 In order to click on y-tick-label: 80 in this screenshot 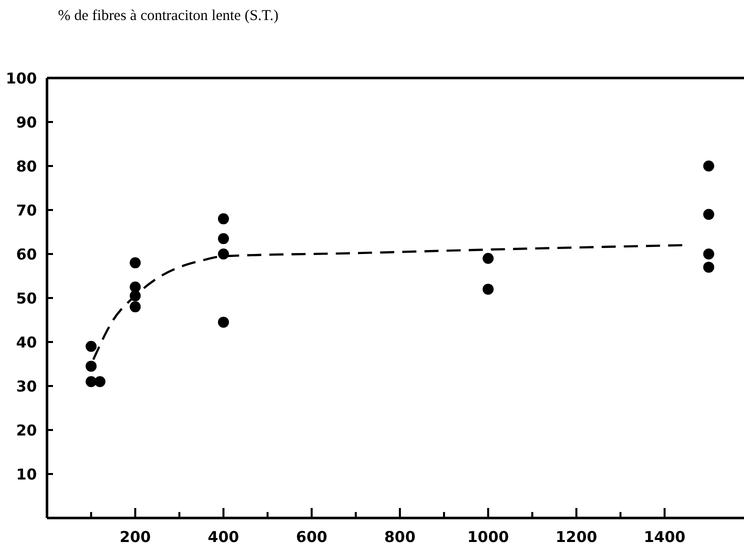, I will do `click(26, 166)`.